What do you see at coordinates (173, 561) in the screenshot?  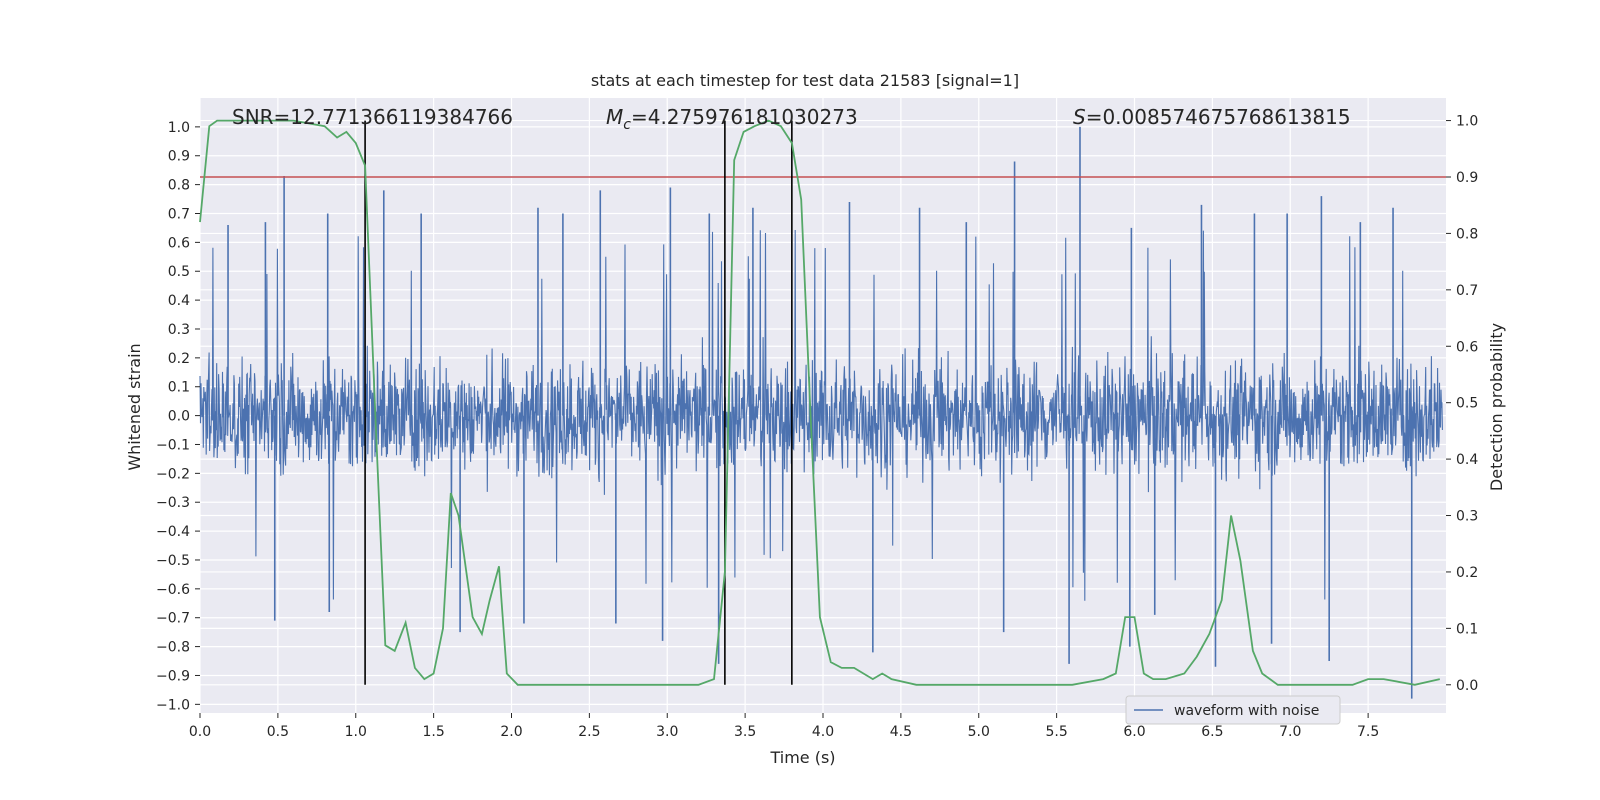 I see `y-left-tick-label: −0.5` at bounding box center [173, 561].